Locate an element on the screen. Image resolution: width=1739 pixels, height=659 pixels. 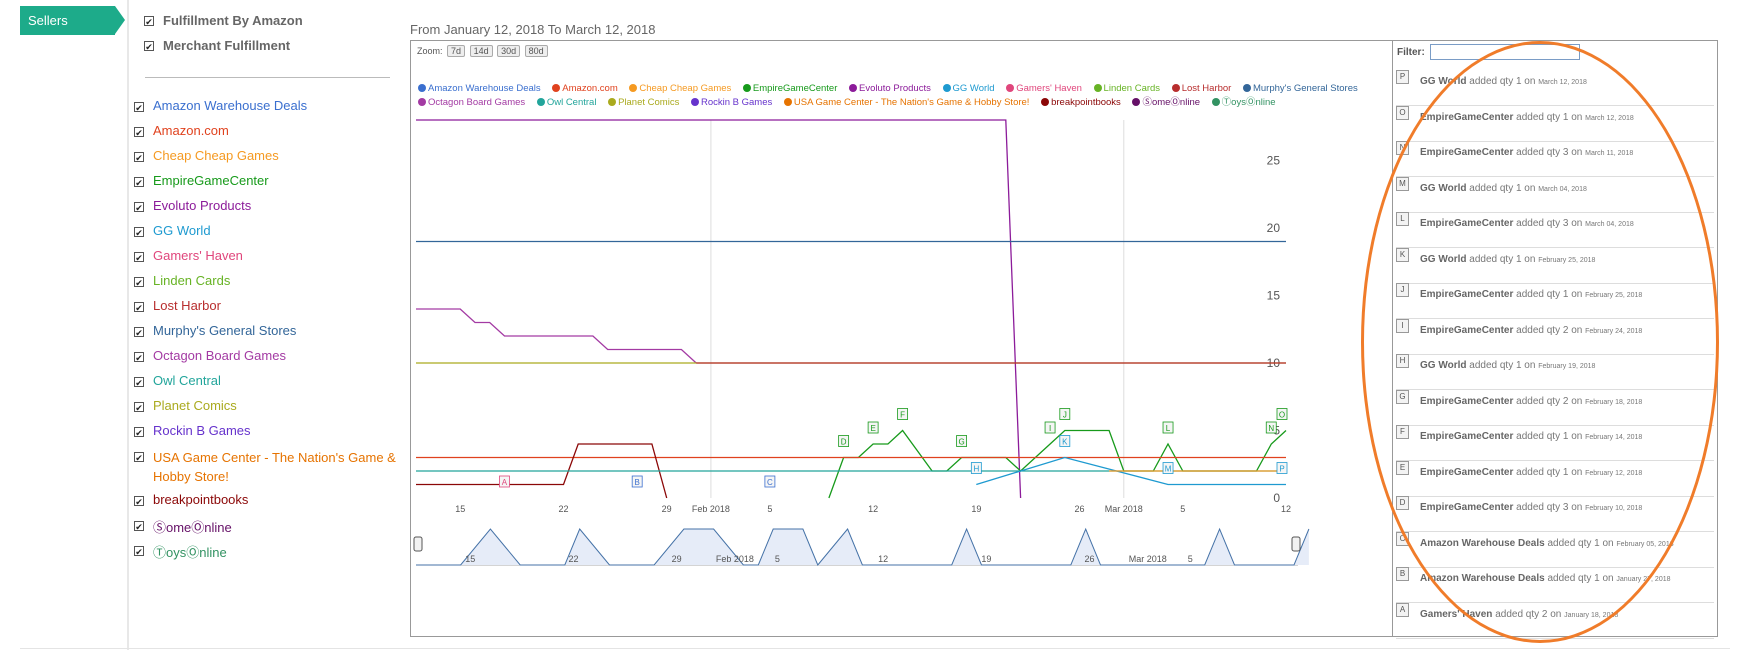
seller-label: Evoluto Products is located at coordinates (202, 205).